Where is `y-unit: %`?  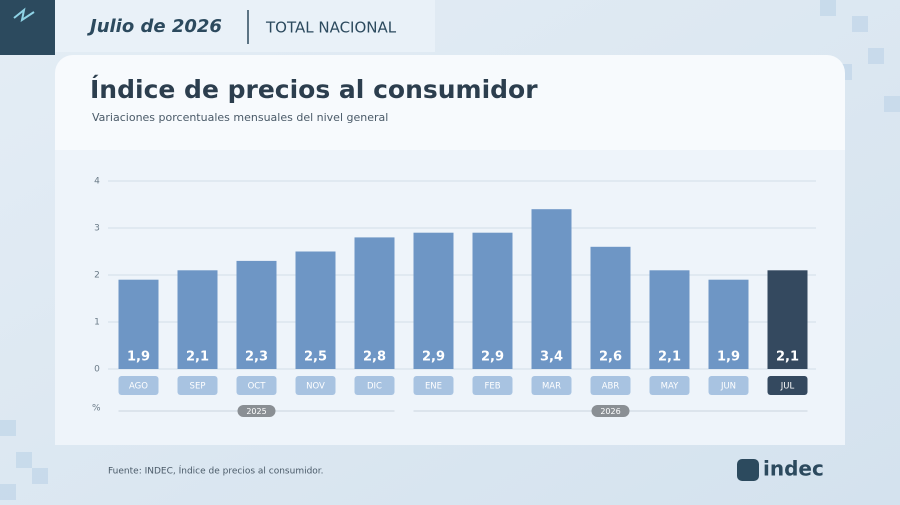 y-unit: % is located at coordinates (96, 409).